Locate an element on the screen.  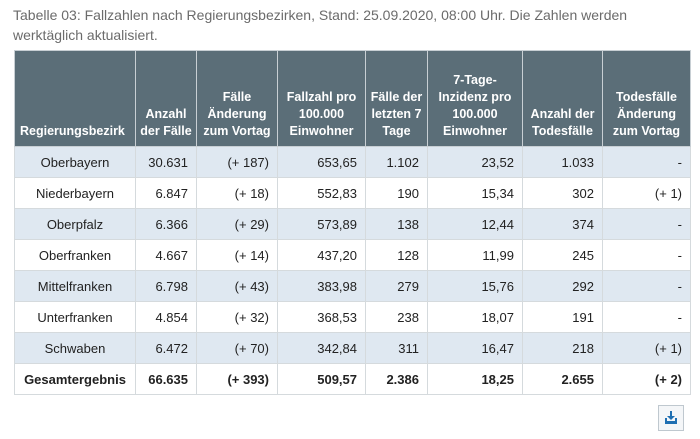
table-cell: (+ 14) is located at coordinates (237, 255).